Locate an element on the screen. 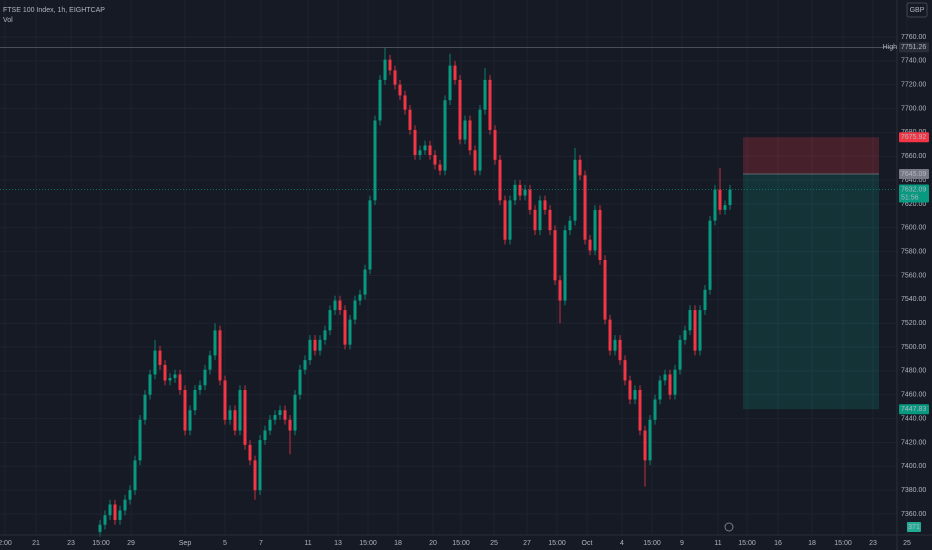  y-tick-label: 7400.00 is located at coordinates (913, 466).